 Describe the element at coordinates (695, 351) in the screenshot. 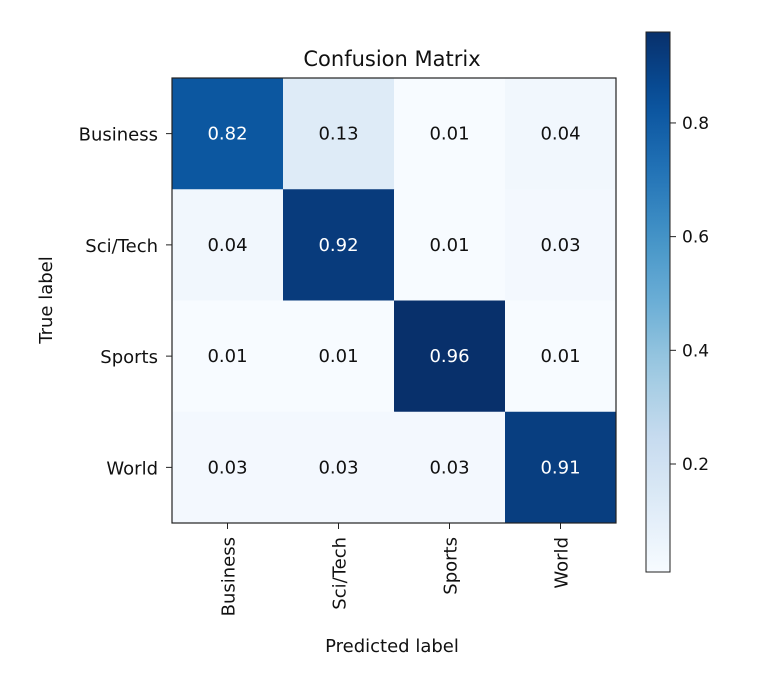

I see `colorbar-tick-label: 0.4` at that location.